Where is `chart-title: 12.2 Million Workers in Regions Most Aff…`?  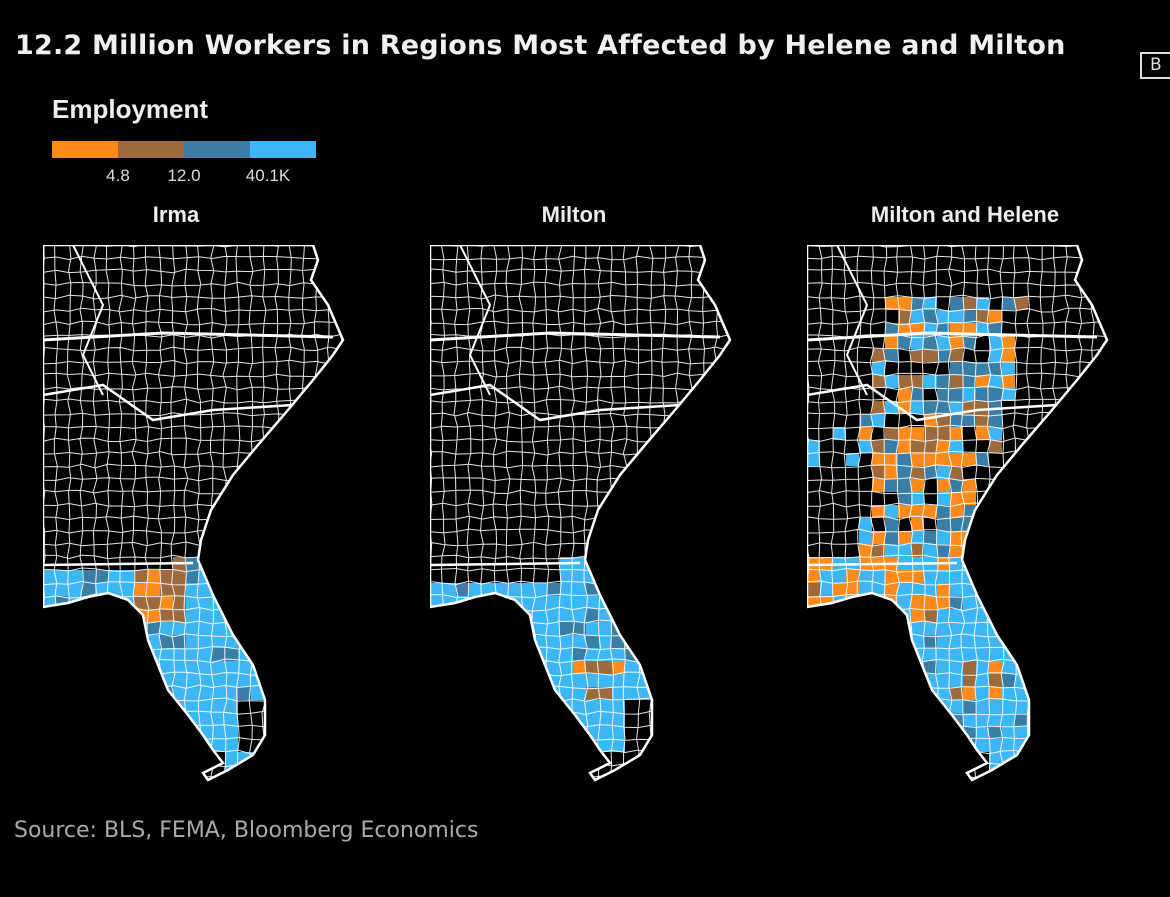
chart-title: 12.2 Million Workers in Regions Most Aff… is located at coordinates (540, 45).